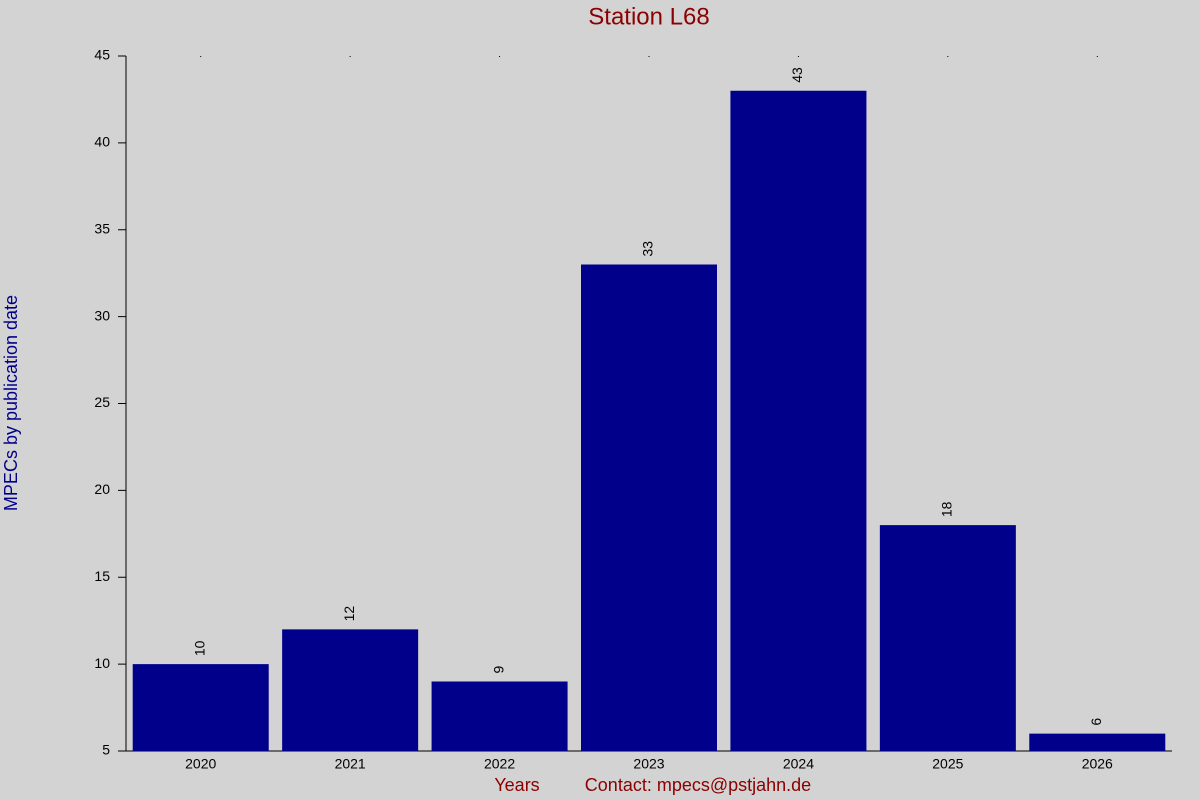 This screenshot has height=800, width=1200. What do you see at coordinates (102, 663) in the screenshot?
I see `y-tick-label: 10` at bounding box center [102, 663].